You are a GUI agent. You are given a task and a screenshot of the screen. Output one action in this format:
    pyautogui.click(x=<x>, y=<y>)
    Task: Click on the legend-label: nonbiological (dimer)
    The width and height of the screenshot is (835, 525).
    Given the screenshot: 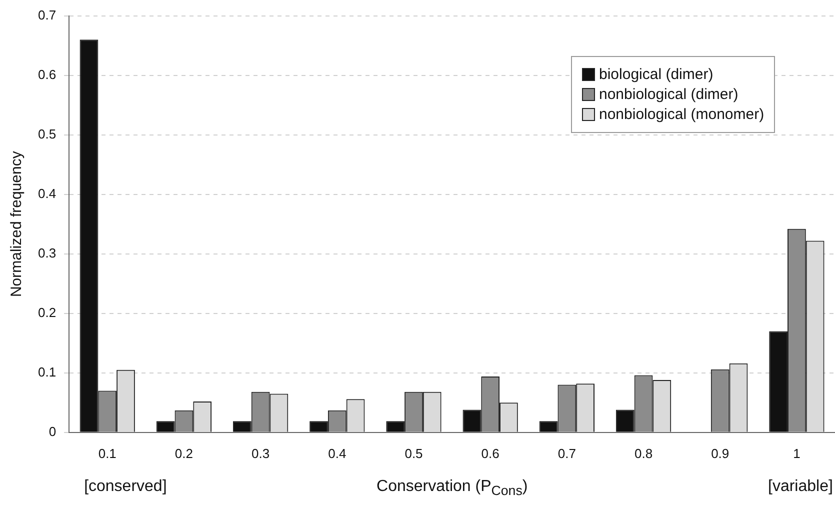 What is the action you would take?
    pyautogui.click(x=668, y=94)
    